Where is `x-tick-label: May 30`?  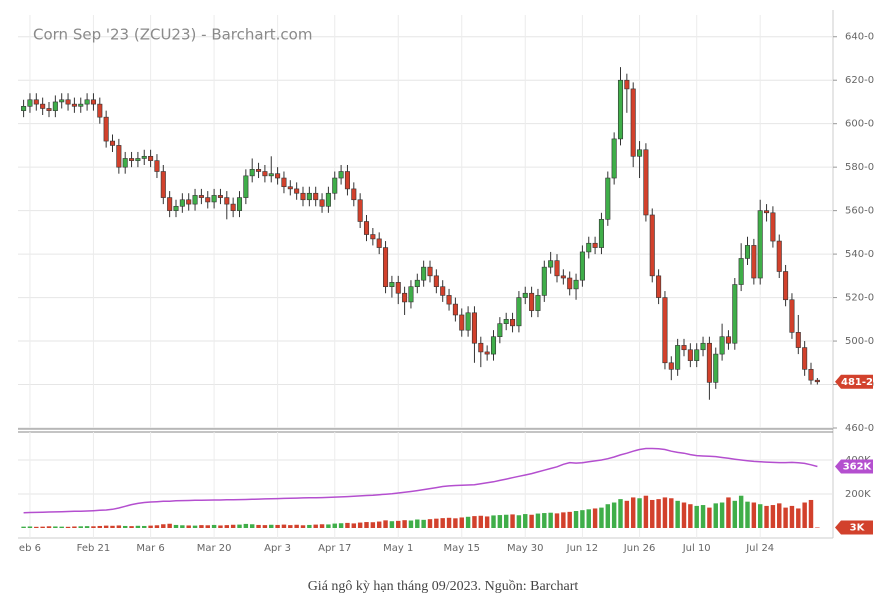
x-tick-label: May 30 is located at coordinates (525, 548).